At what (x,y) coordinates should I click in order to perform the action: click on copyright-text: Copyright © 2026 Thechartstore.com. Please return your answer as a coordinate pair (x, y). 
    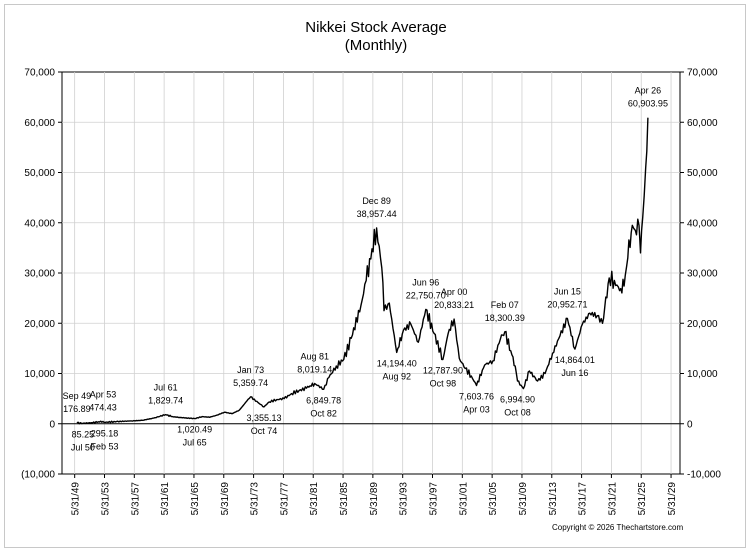
    Looking at the image, I should click on (618, 527).